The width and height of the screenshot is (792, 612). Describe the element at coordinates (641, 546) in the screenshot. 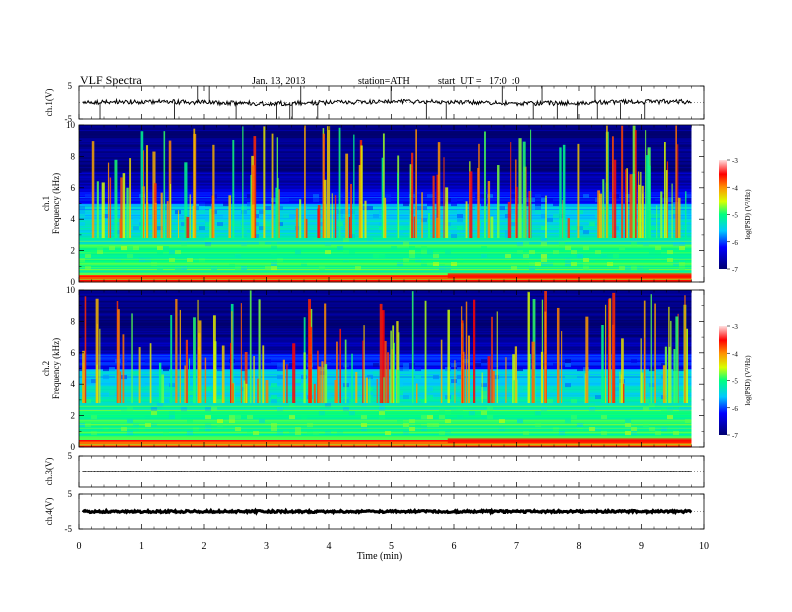

I see `time-axis-tick-label: 9` at that location.